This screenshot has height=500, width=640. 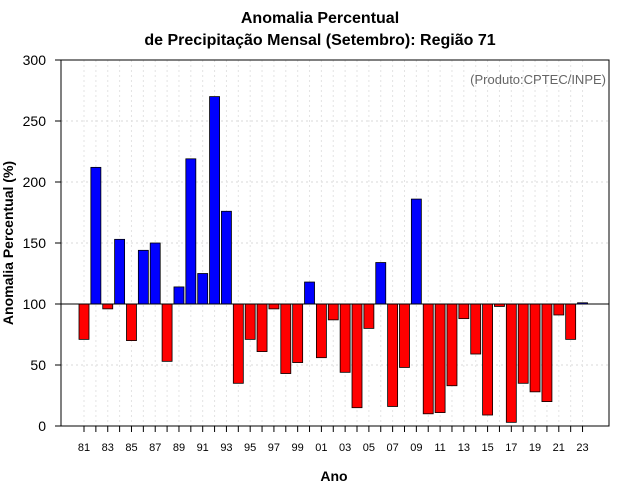 What do you see at coordinates (464, 448) in the screenshot?
I see `x-tick-label: 13` at bounding box center [464, 448].